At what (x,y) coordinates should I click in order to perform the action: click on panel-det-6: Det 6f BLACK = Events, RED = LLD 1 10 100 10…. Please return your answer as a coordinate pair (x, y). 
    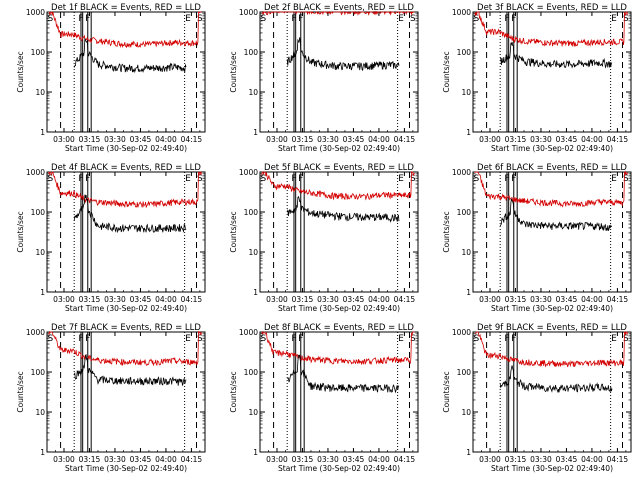
    Looking at the image, I should click on (537, 238).